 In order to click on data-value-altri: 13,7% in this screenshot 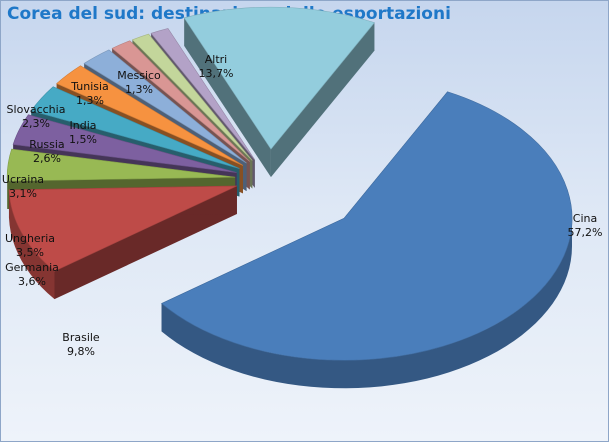, I will do `click(216, 73)`.